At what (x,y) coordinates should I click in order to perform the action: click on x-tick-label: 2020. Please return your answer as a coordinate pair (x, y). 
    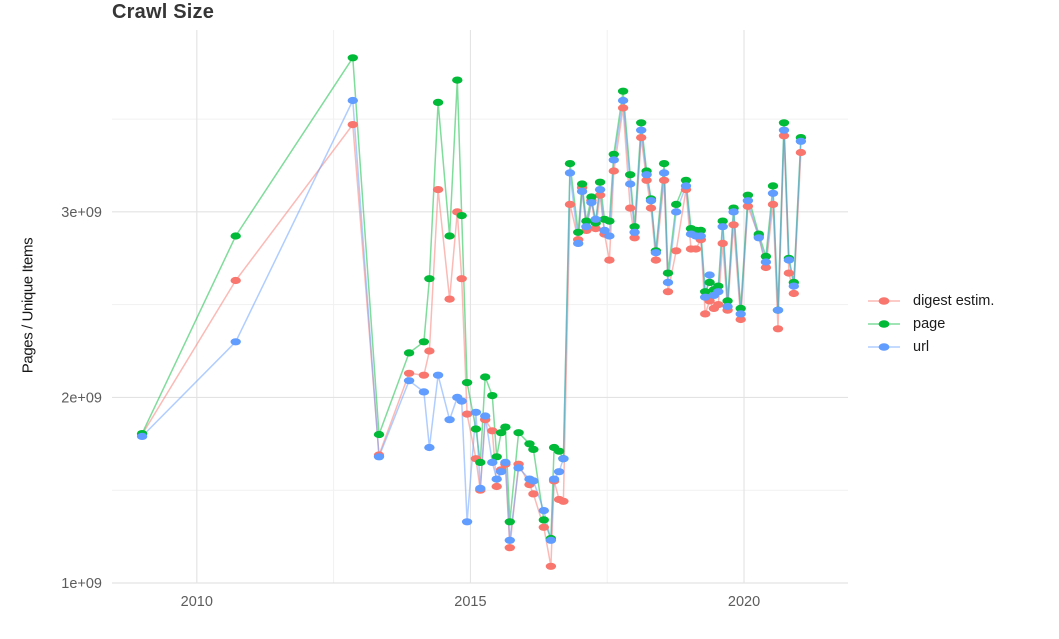
    Looking at the image, I should click on (744, 602).